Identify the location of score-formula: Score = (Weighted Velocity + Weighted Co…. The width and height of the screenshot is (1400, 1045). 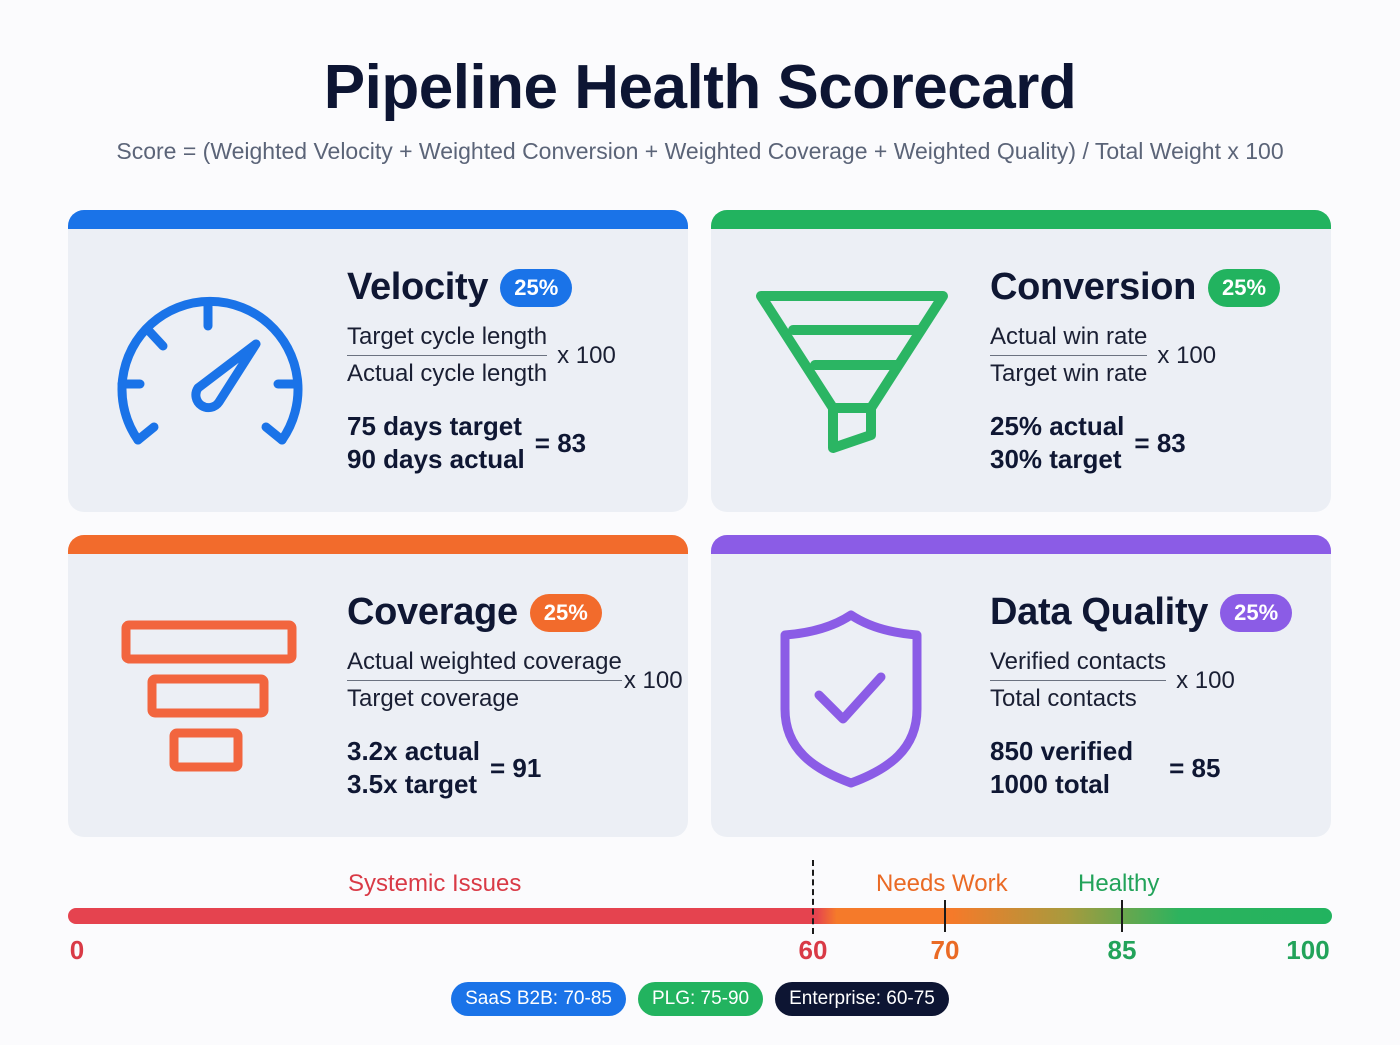
(700, 151).